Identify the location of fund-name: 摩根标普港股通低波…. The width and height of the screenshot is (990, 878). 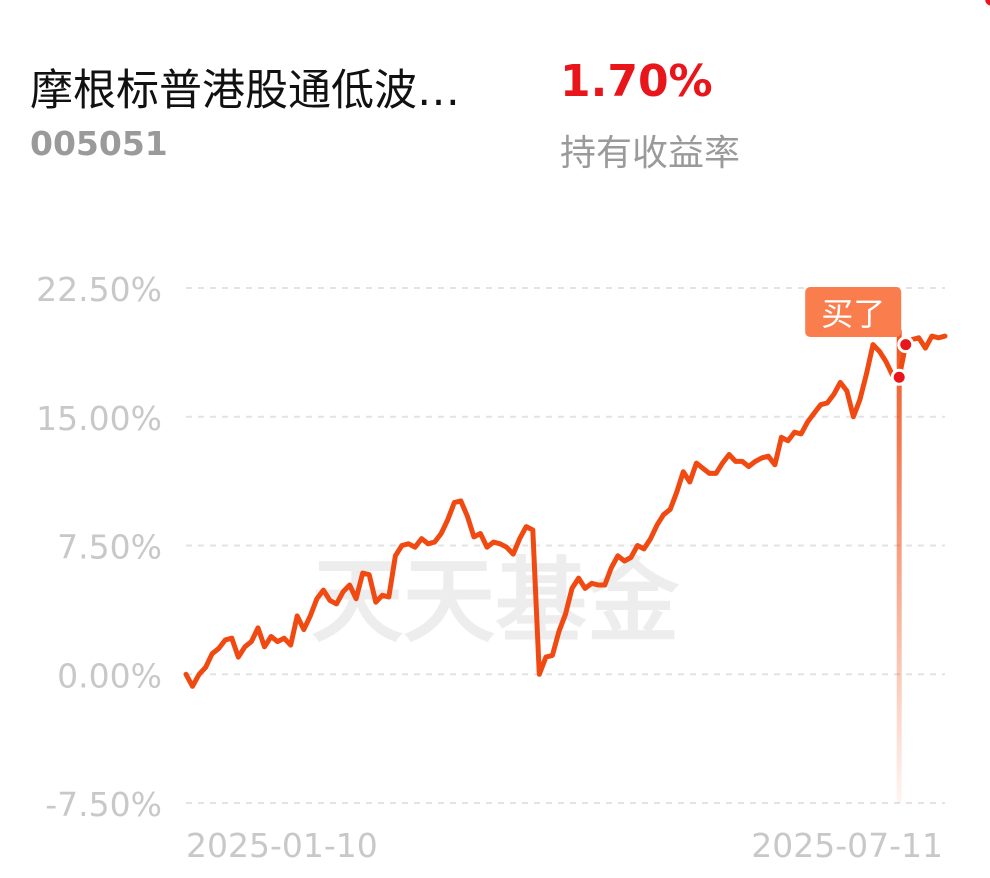
(245, 91).